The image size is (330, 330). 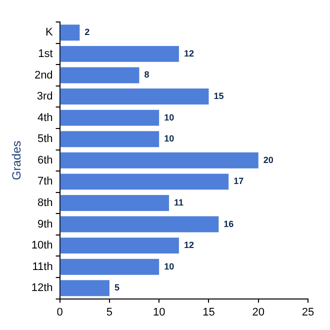 What do you see at coordinates (229, 223) in the screenshot?
I see `data-label: 16` at bounding box center [229, 223].